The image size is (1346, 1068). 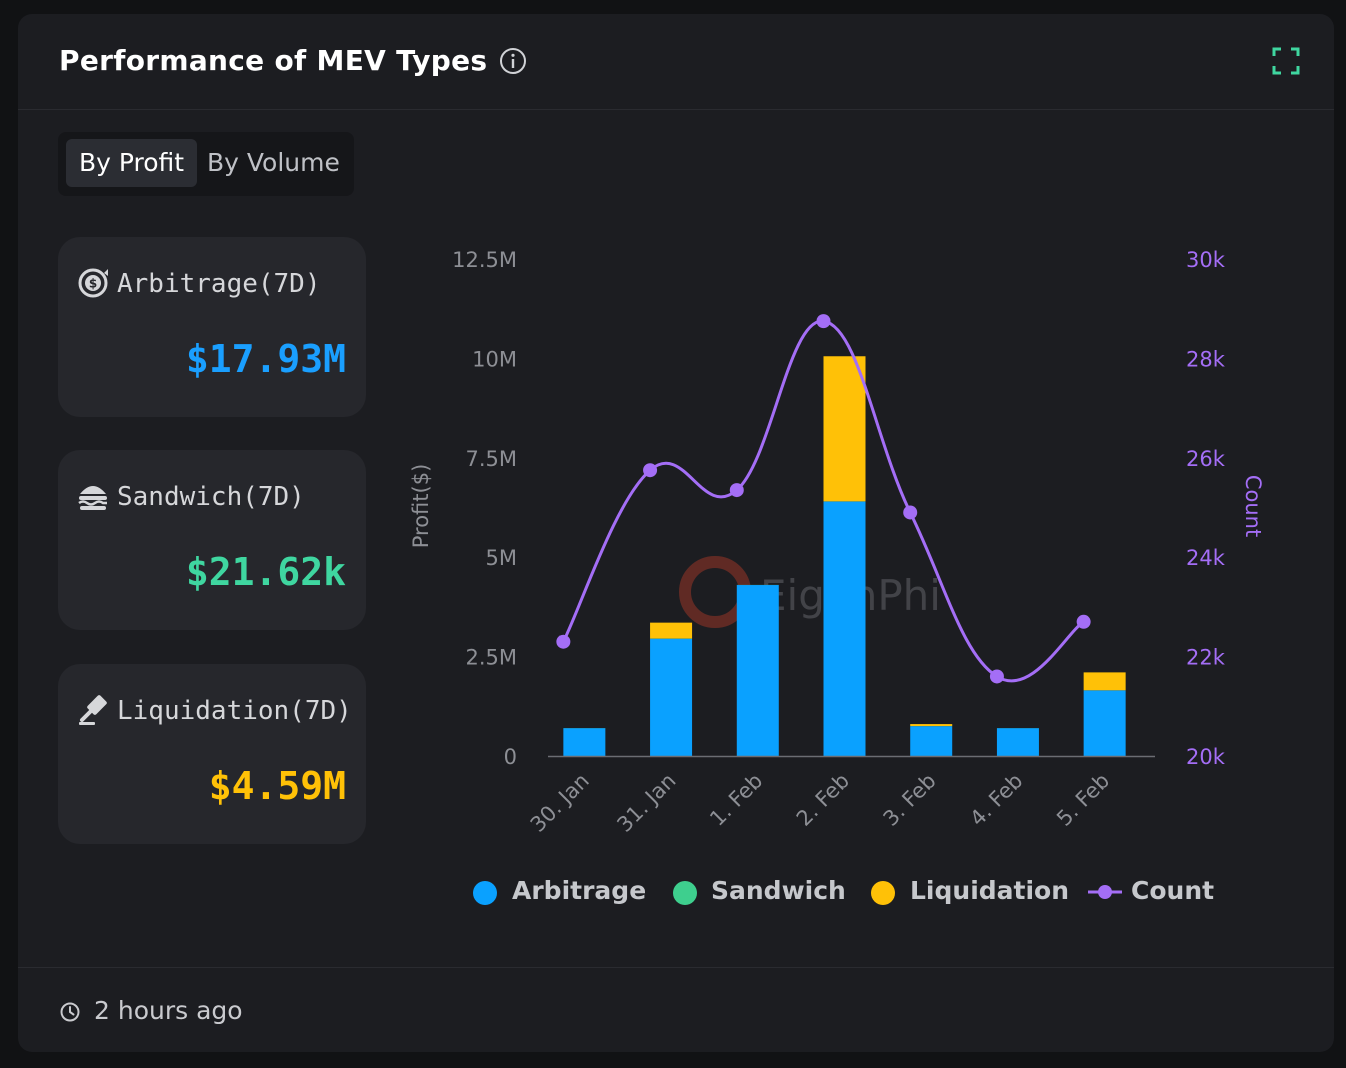 What do you see at coordinates (513, 61) in the screenshot?
I see `info-icon` at bounding box center [513, 61].